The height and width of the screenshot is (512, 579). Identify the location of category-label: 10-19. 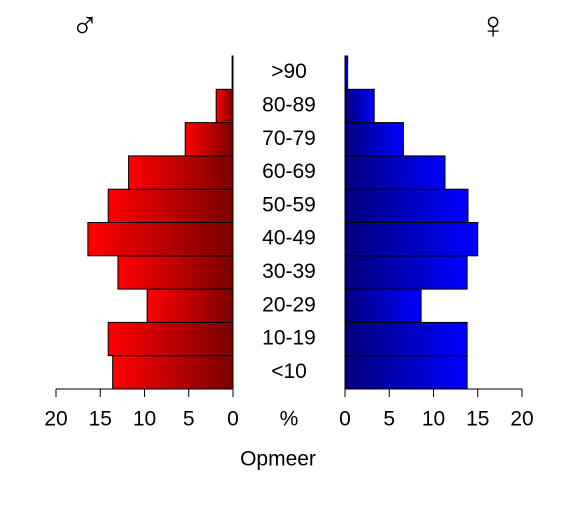
(289, 338).